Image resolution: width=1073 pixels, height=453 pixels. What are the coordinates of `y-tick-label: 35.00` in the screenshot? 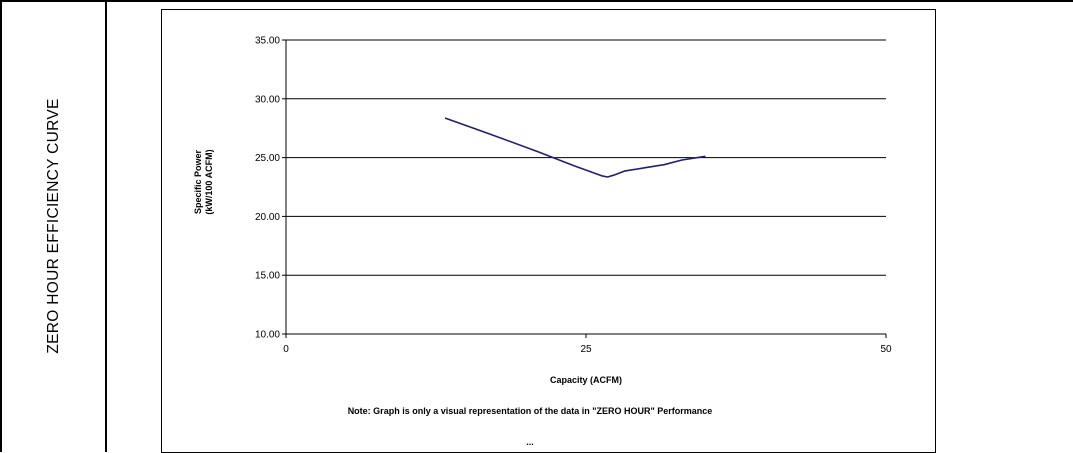 It's located at (267, 41).